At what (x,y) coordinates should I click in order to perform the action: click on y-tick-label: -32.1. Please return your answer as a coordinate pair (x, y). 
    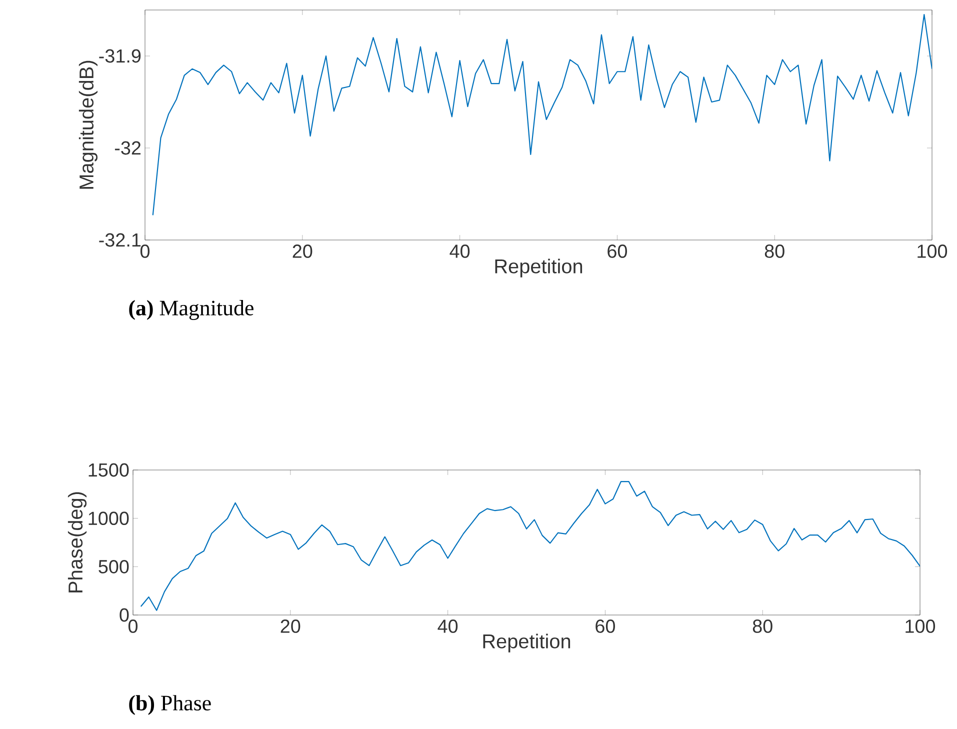
    Looking at the image, I should click on (120, 240).